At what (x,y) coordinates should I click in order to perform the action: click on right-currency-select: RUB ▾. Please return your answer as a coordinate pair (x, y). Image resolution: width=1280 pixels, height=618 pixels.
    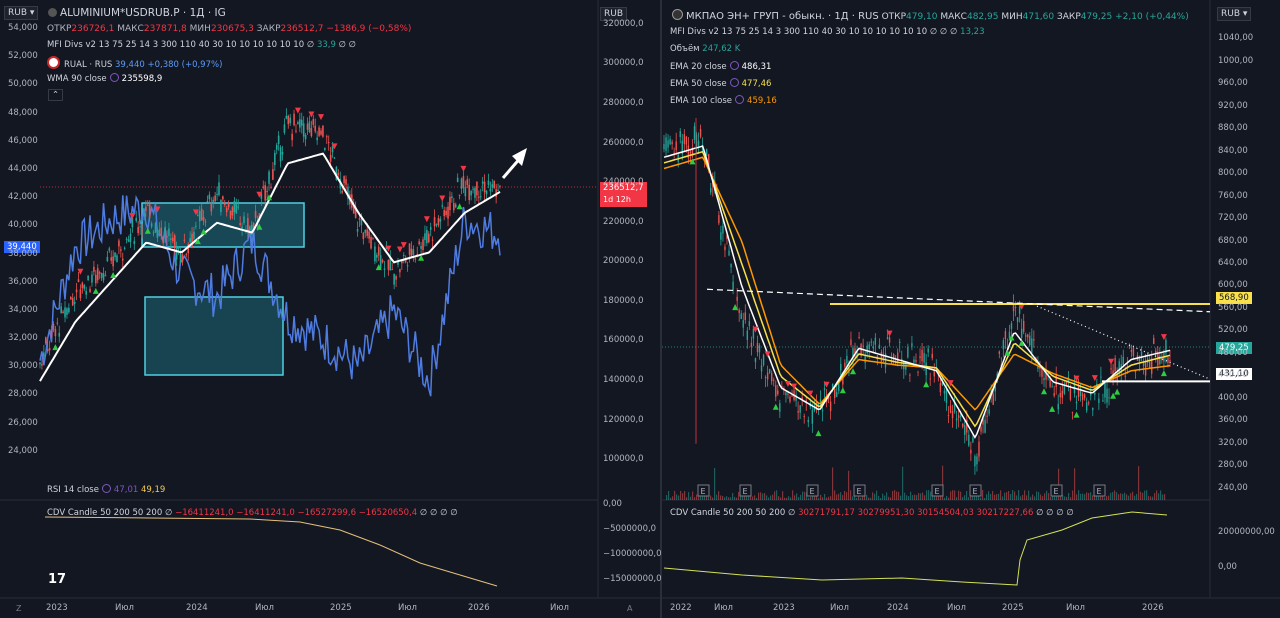
    Looking at the image, I should click on (1234, 14).